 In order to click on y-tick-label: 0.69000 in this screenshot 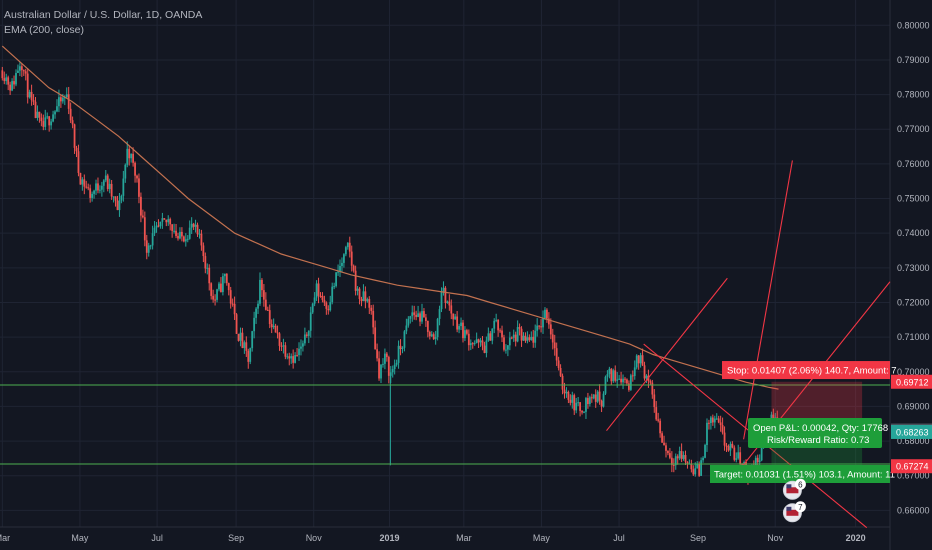, I will do `click(913, 406)`.